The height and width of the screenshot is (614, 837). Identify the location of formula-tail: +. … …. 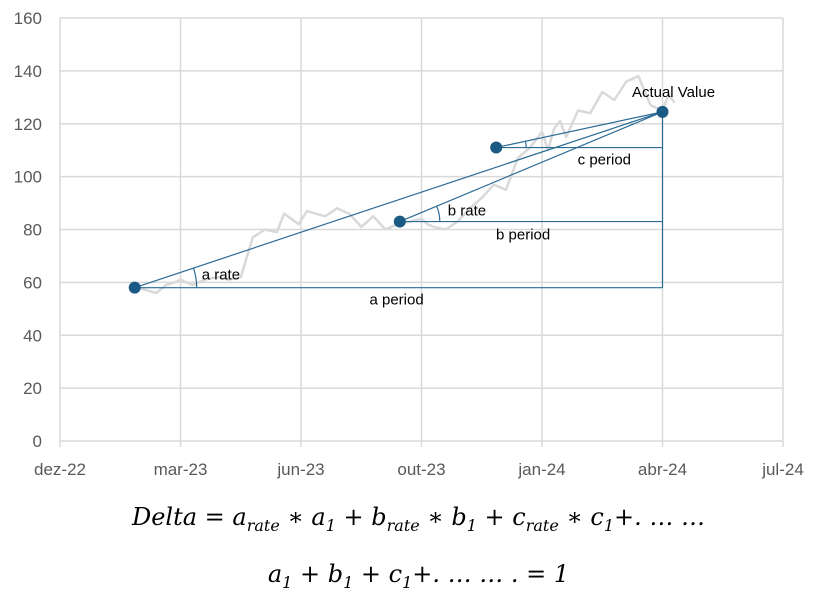
(660, 517).